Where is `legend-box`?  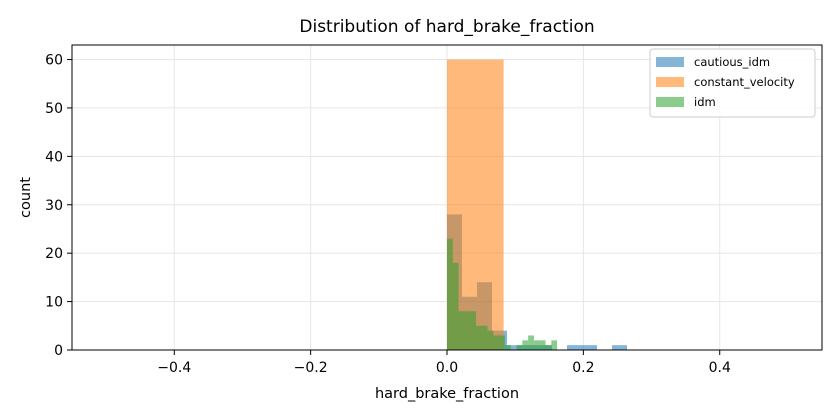 legend-box is located at coordinates (732, 83).